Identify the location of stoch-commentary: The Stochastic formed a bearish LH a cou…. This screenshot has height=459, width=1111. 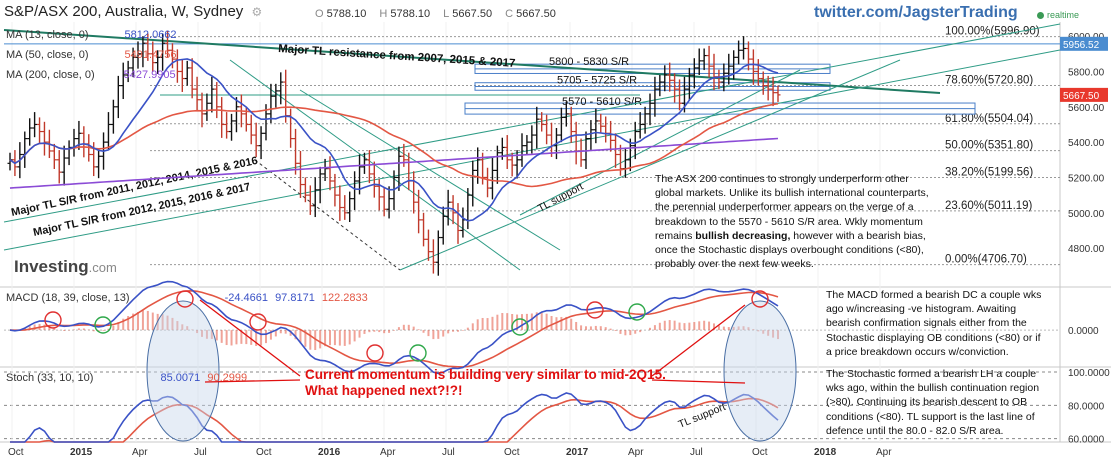
(942, 402).